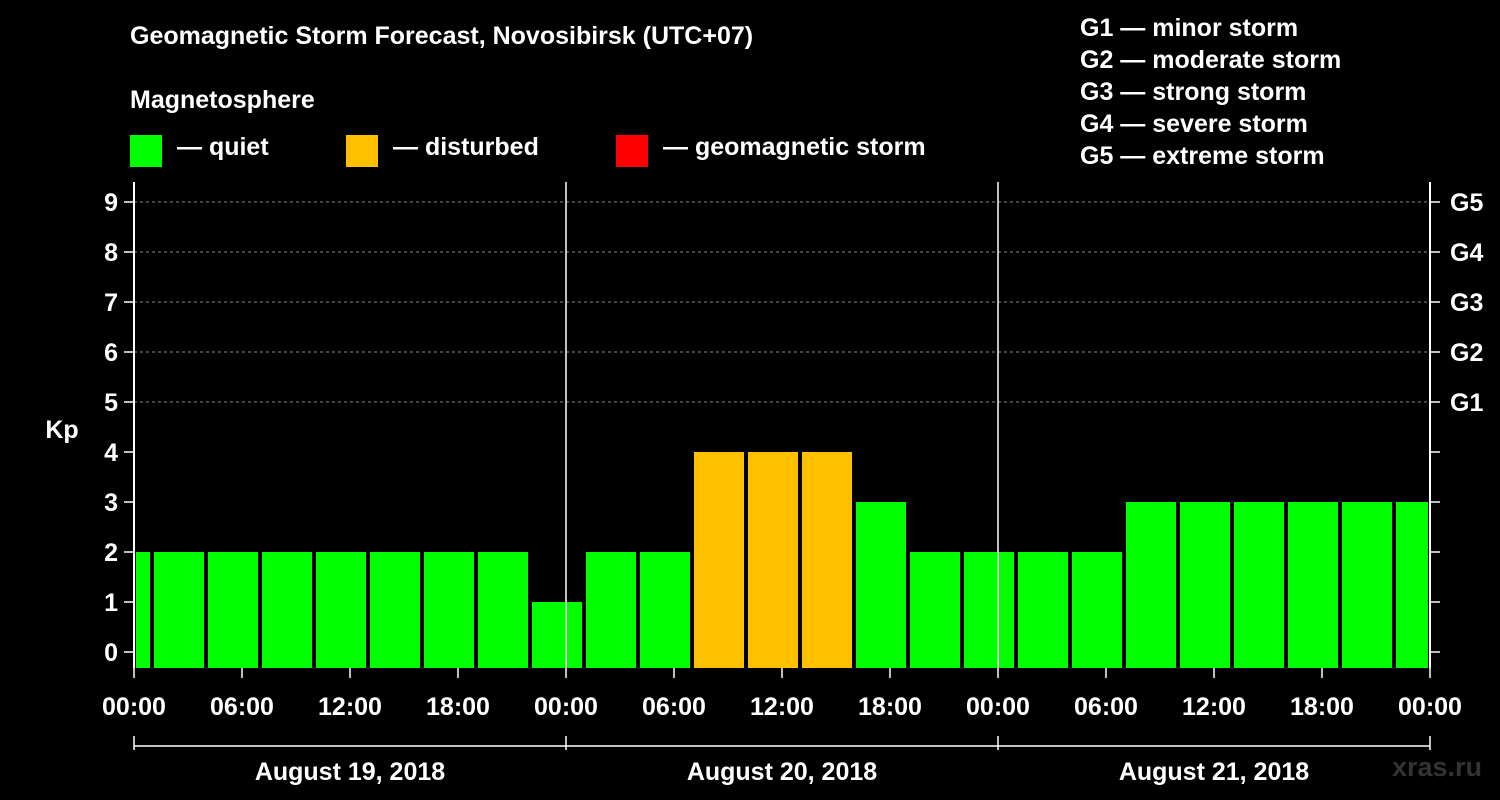 The image size is (1500, 800). Describe the element at coordinates (222, 100) in the screenshot. I see `legend-title: Magnetosphere` at that location.